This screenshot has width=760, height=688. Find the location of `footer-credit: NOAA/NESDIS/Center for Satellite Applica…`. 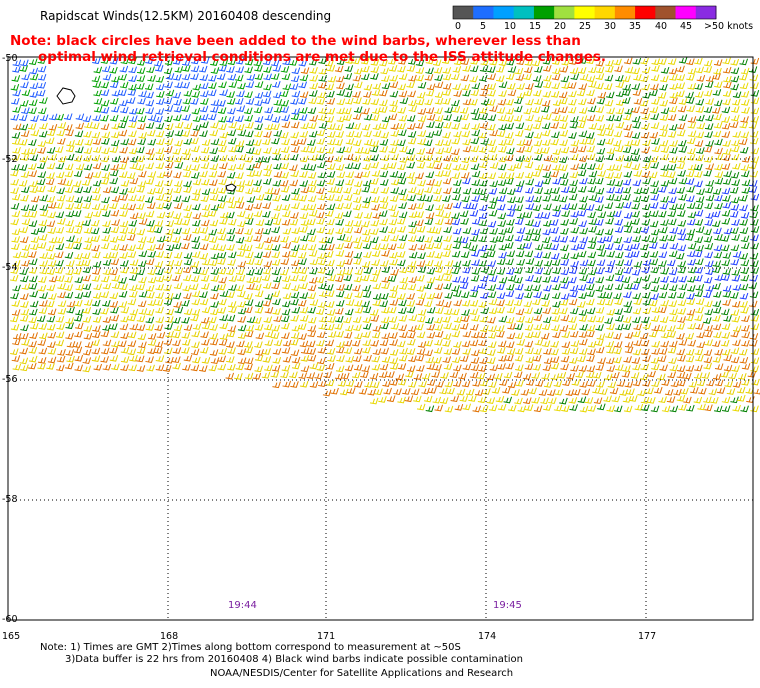

footer-credit: NOAA/NESDIS/Center for Satellite Applica… is located at coordinates (362, 673).